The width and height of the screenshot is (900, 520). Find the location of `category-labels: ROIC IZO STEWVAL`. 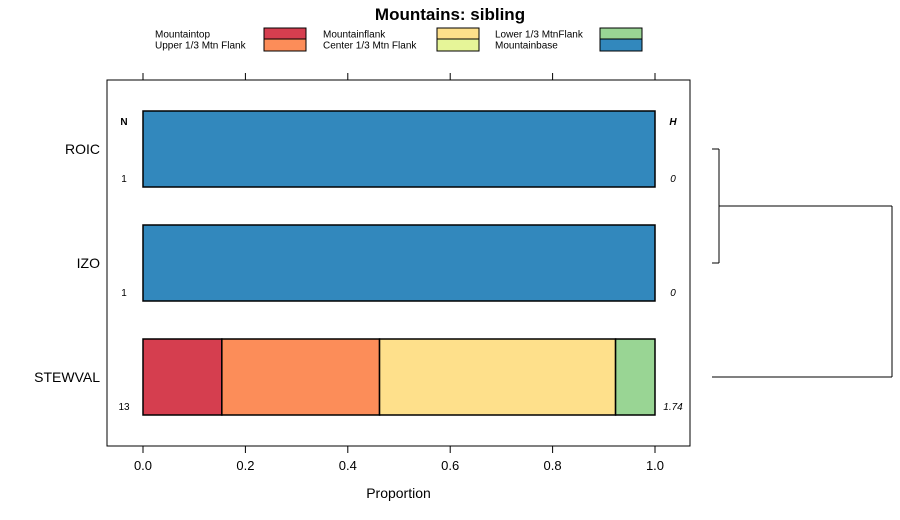

category-labels: ROIC IZO STEWVAL is located at coordinates (67, 263).